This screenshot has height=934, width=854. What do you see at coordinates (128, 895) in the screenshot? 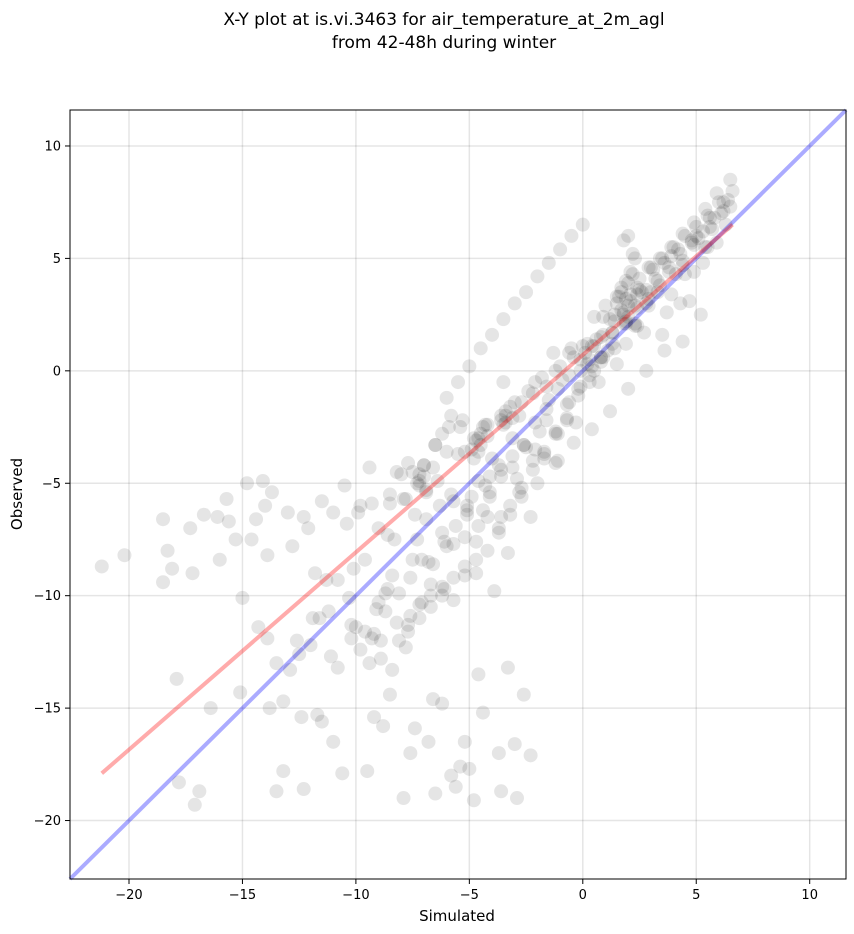
I see `x-tick-label: −20` at bounding box center [128, 895].